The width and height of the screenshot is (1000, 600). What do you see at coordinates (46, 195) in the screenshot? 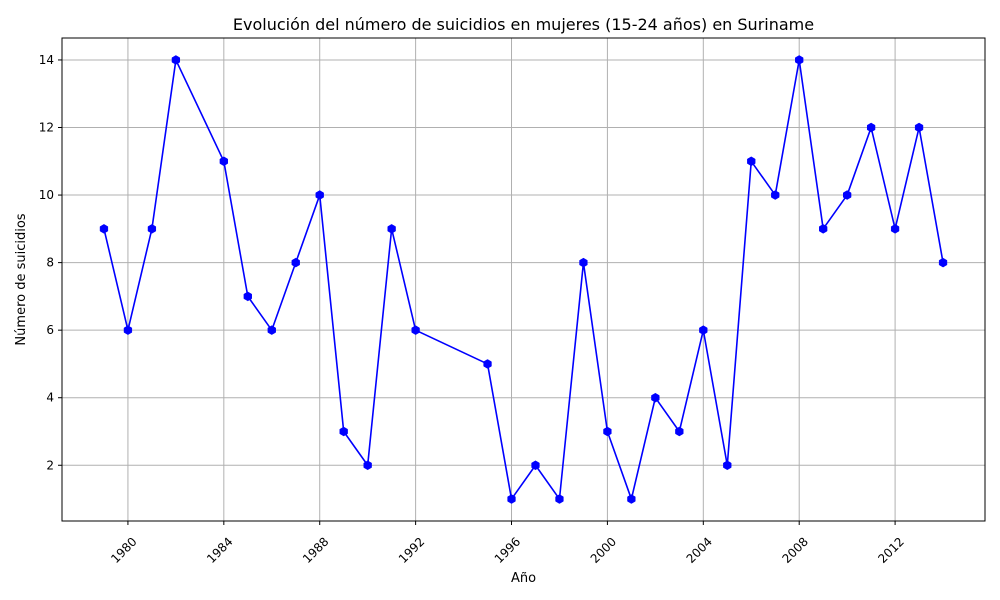
I see `y-tick-label: 10` at bounding box center [46, 195].